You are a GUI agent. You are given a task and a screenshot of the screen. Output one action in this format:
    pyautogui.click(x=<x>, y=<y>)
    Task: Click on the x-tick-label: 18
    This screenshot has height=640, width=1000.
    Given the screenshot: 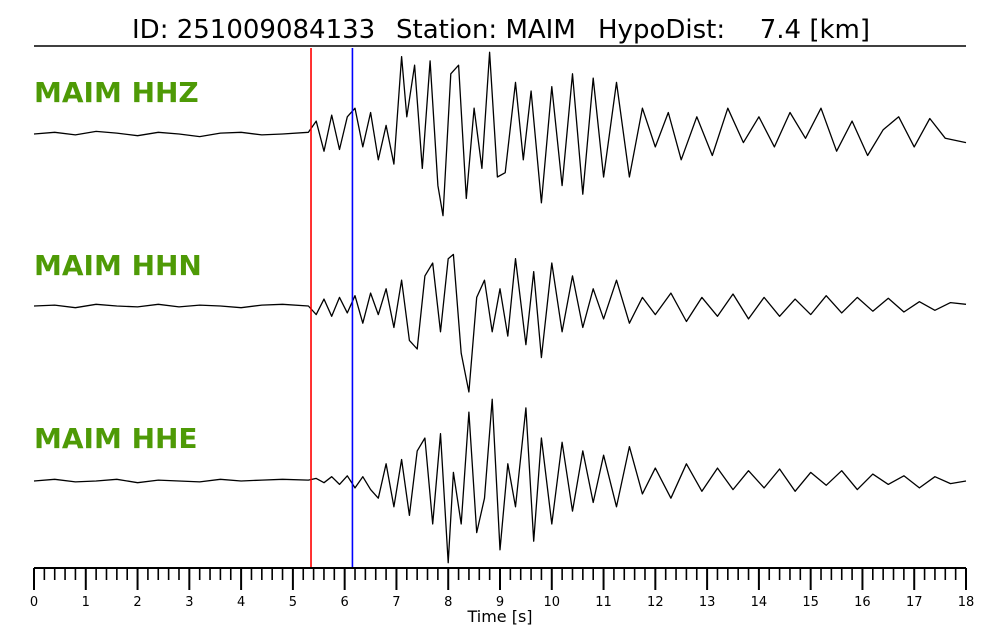 What is the action you would take?
    pyautogui.click(x=966, y=602)
    